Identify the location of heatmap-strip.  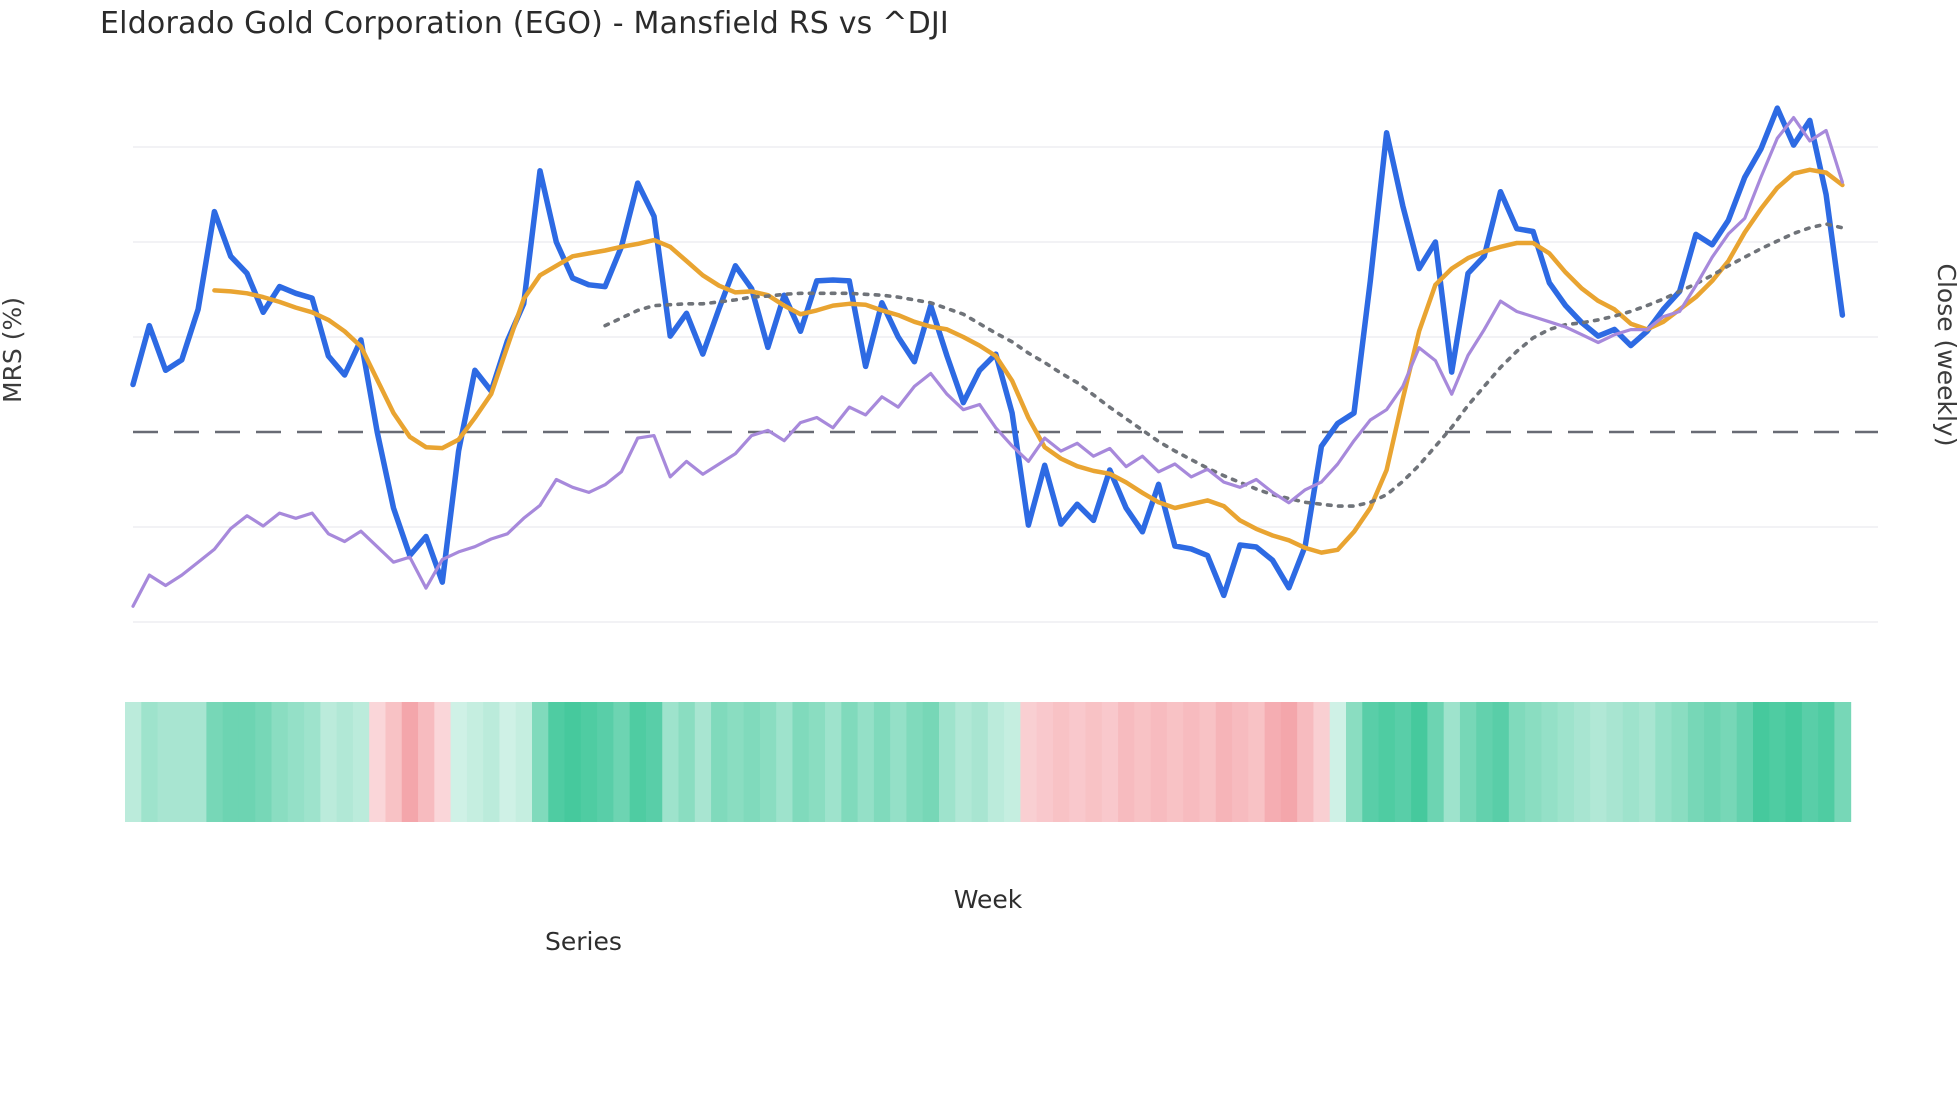
(988, 762).